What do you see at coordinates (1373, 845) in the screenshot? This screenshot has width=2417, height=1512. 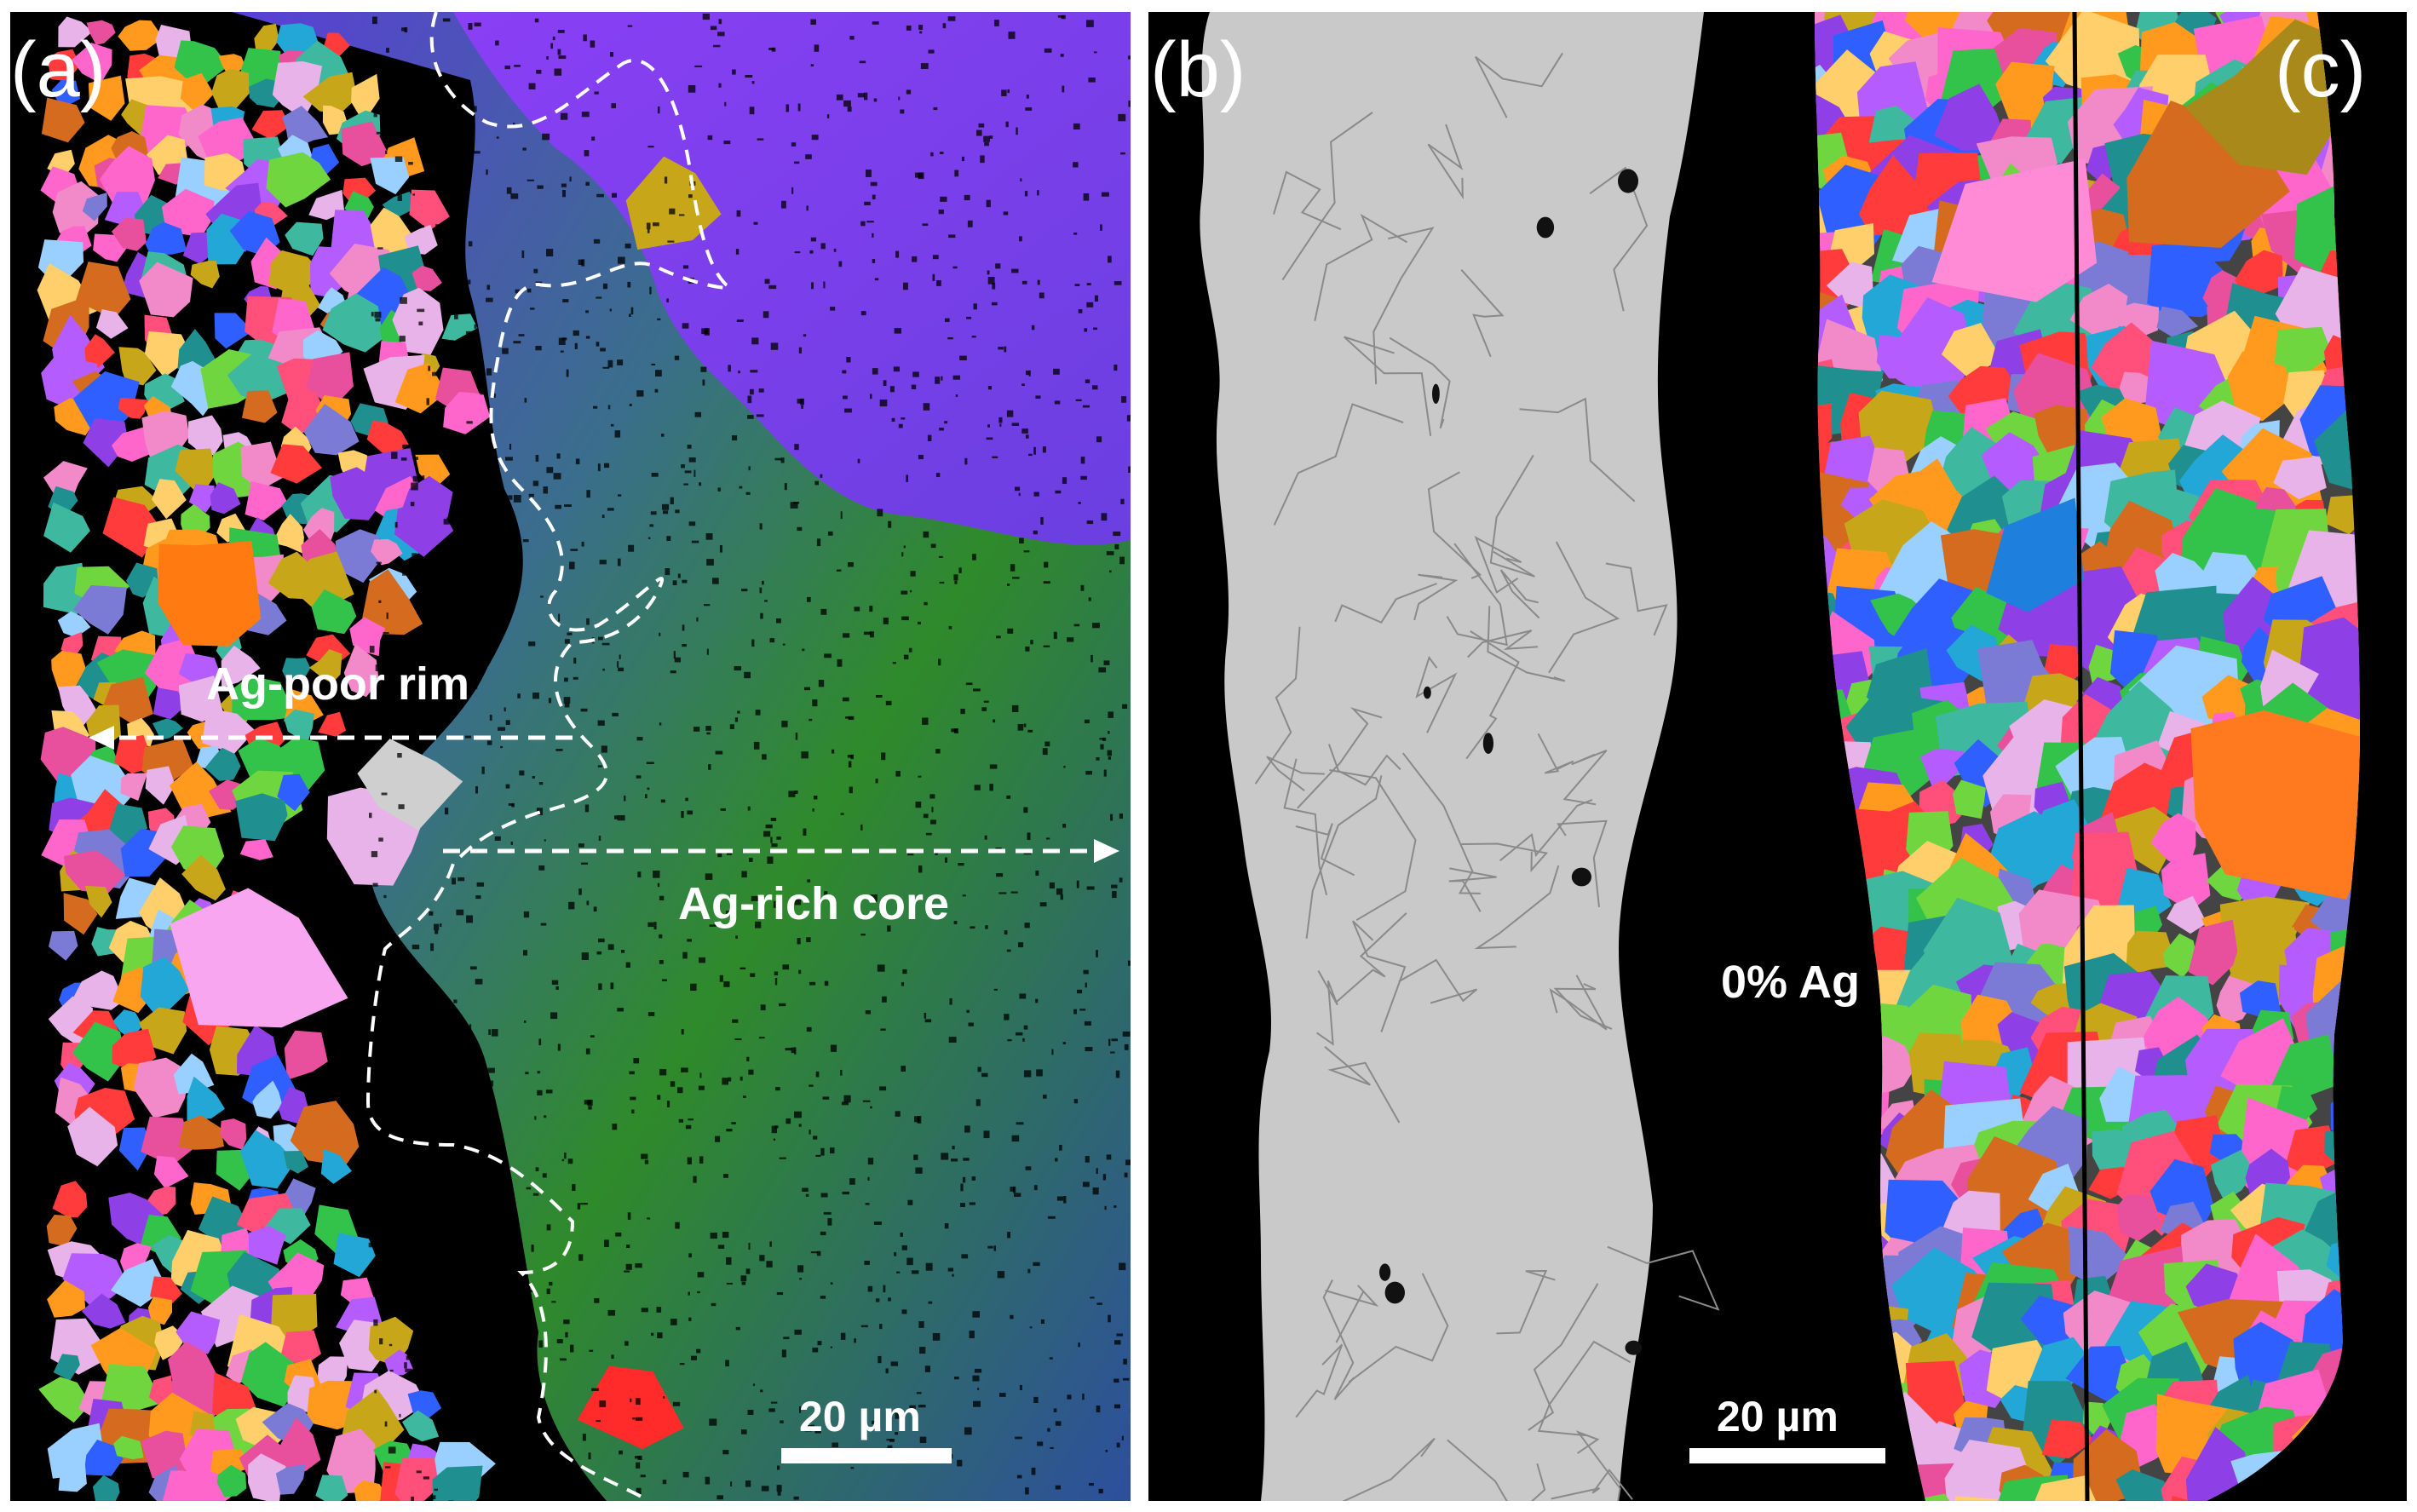 I see `grain-boundary-line` at bounding box center [1373, 845].